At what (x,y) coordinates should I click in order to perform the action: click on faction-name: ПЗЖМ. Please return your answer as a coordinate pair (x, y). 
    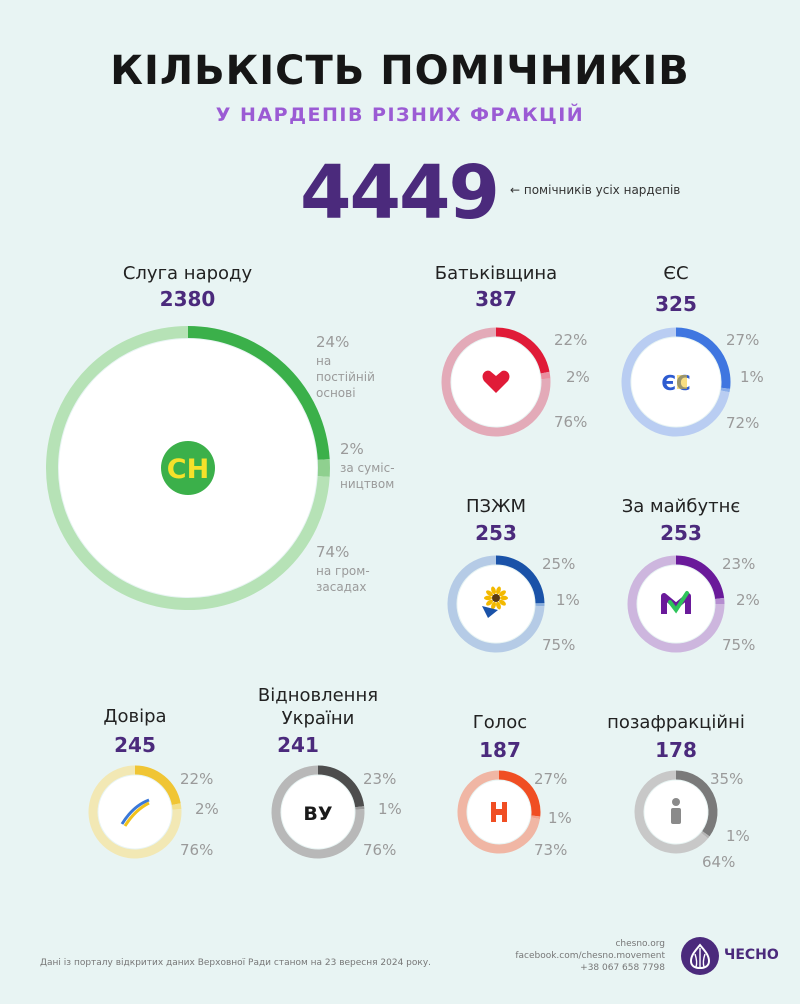
    Looking at the image, I should click on (496, 506).